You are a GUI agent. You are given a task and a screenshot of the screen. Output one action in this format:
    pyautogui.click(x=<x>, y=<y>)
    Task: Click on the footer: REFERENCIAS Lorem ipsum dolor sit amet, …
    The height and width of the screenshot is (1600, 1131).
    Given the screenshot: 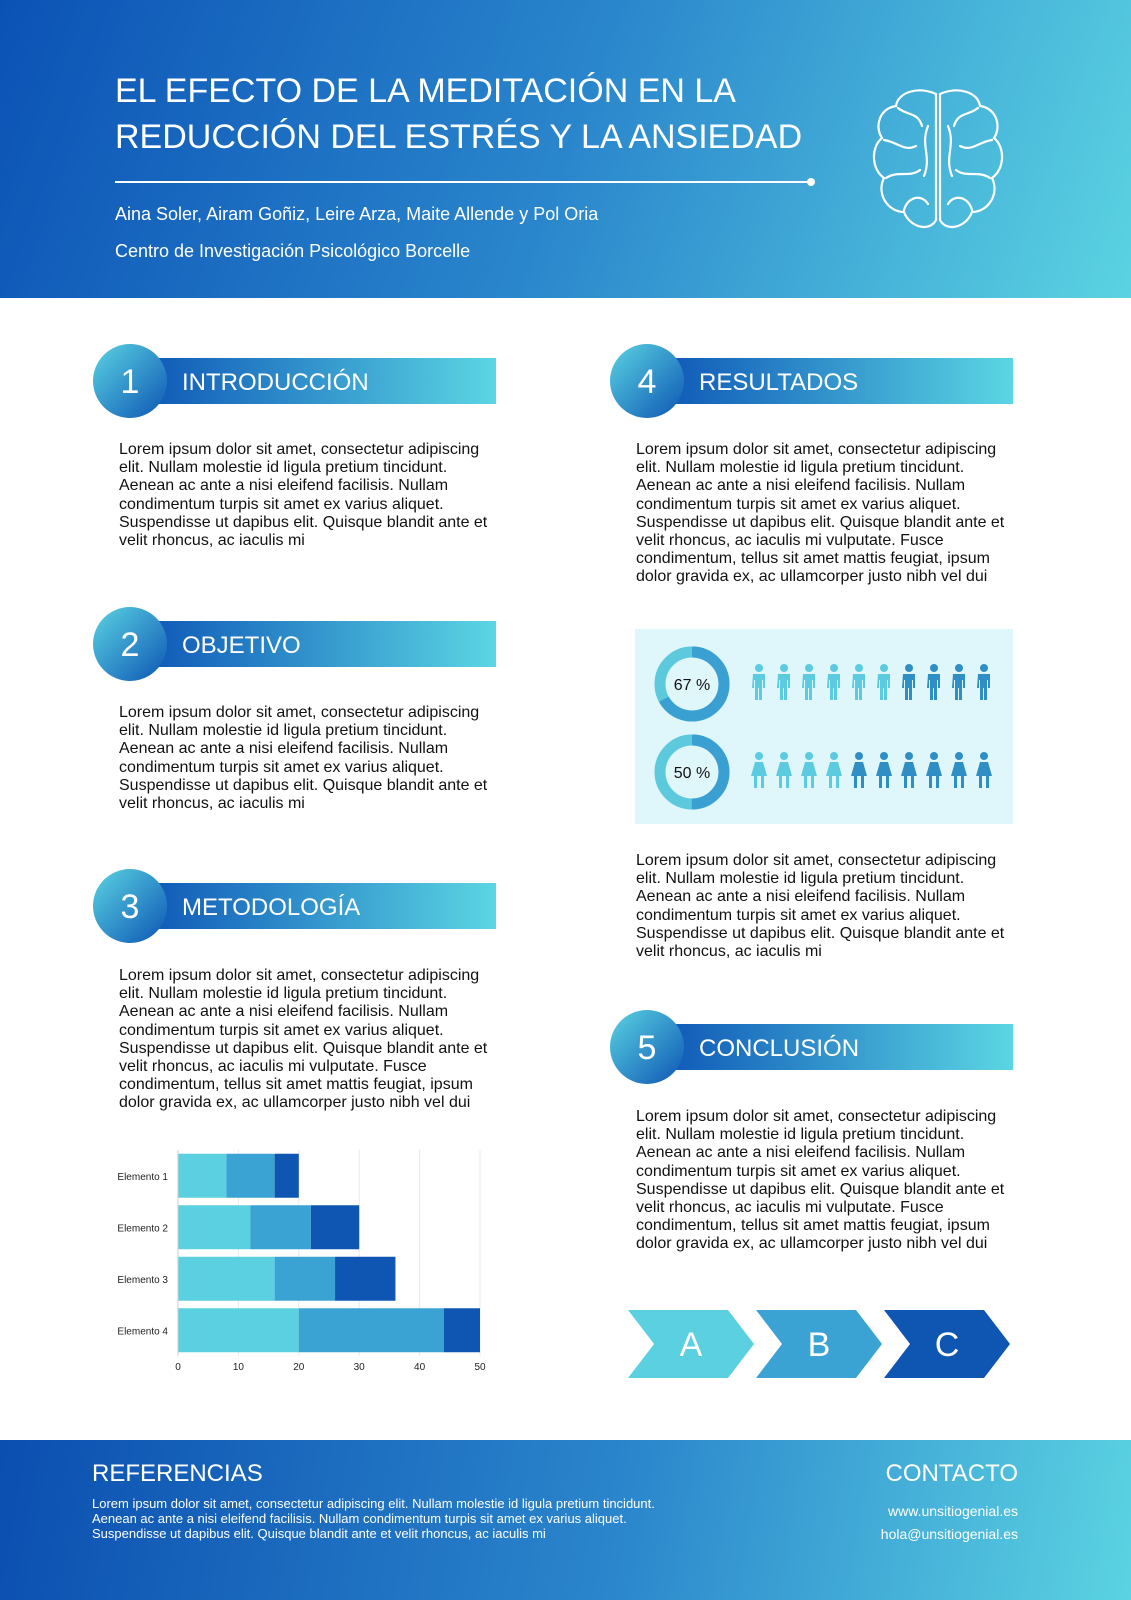 What is the action you would take?
    pyautogui.click(x=565, y=1520)
    